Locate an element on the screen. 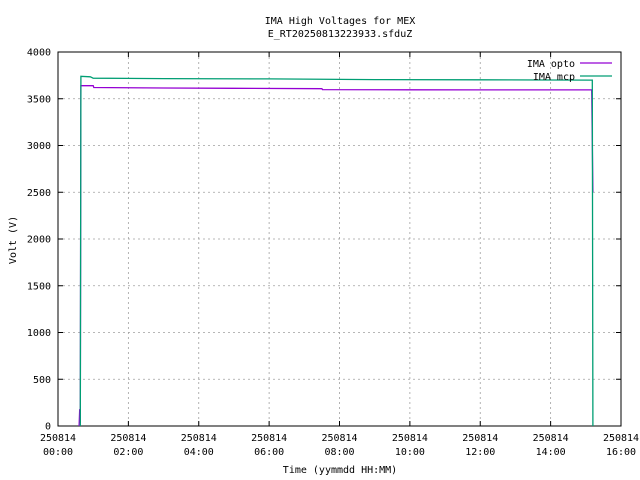 Image resolution: width=640 pixels, height=480 pixels. y-tick-label: 1000 is located at coordinates (39, 333).